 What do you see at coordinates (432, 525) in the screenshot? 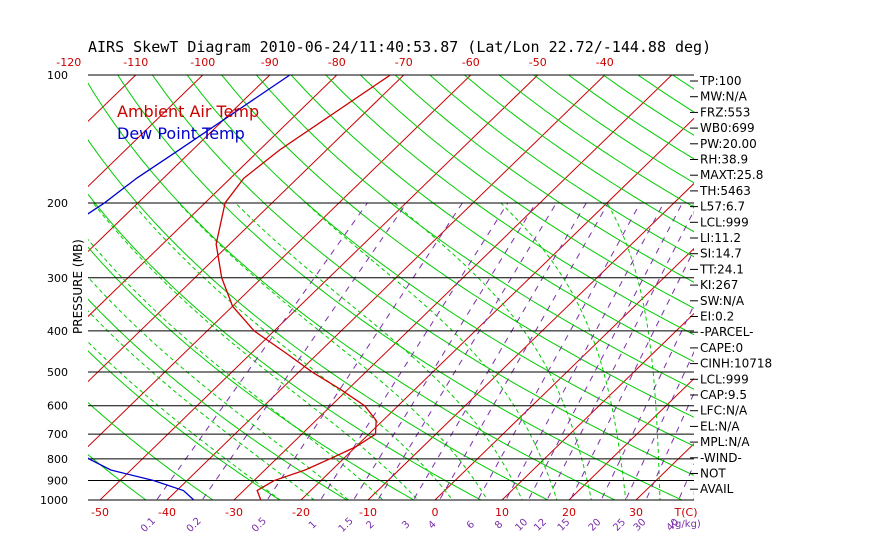
I see `mixing-ratio-label: 4` at bounding box center [432, 525].